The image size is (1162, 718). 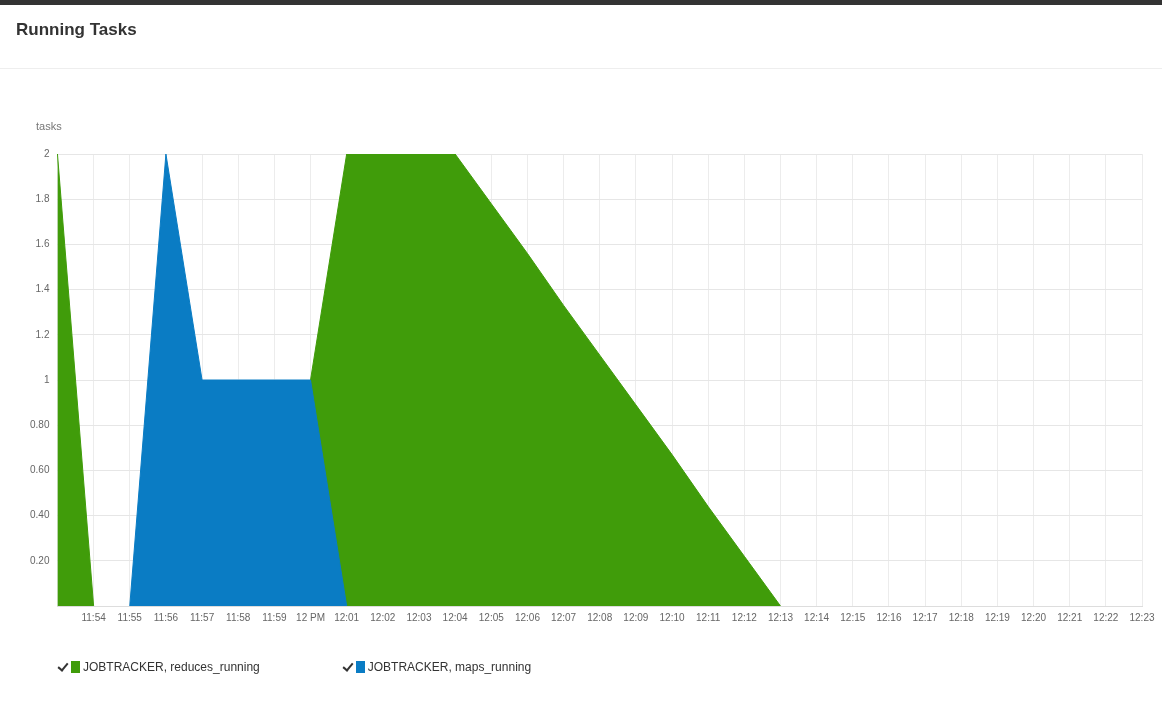 What do you see at coordinates (166, 617) in the screenshot?
I see `x-tick-label: 11:56` at bounding box center [166, 617].